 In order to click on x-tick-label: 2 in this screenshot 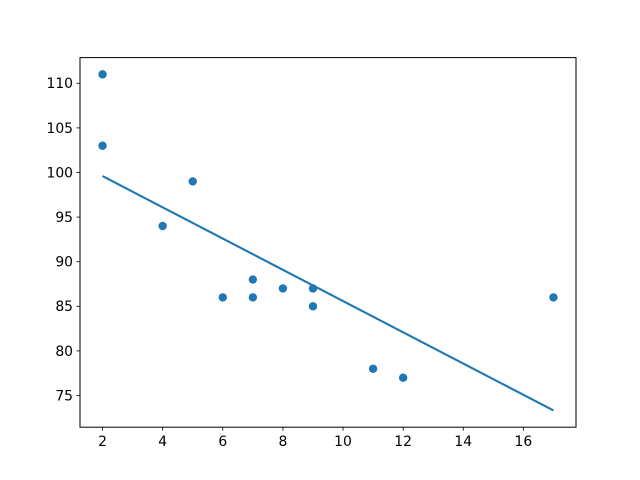, I will do `click(102, 442)`.